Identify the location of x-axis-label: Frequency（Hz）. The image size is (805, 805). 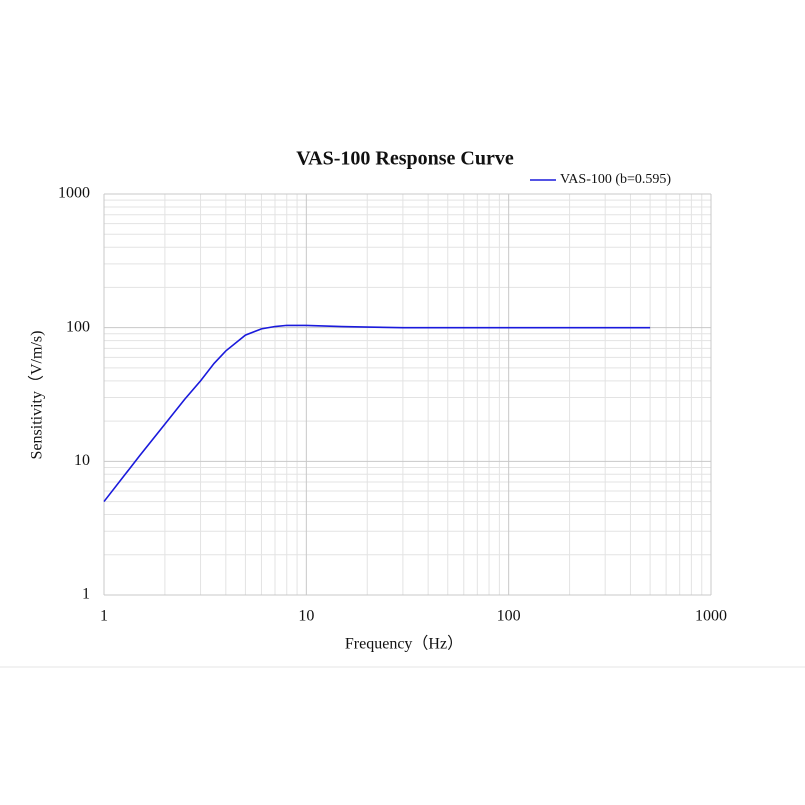
(404, 644).